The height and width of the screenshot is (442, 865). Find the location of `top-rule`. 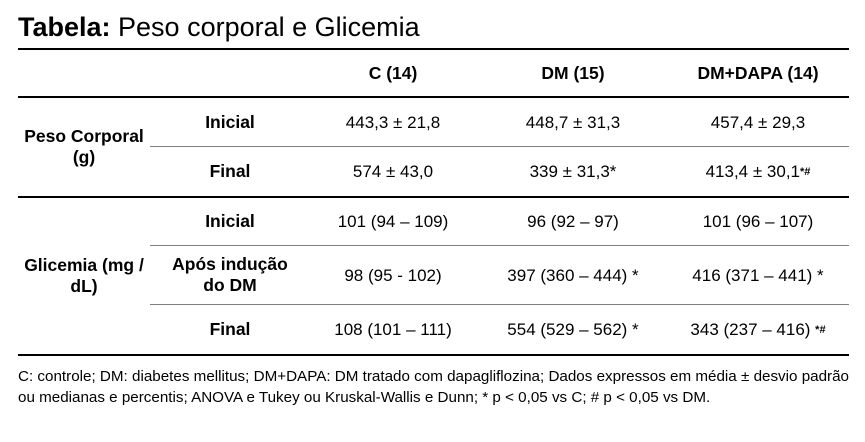

top-rule is located at coordinates (433, 49).